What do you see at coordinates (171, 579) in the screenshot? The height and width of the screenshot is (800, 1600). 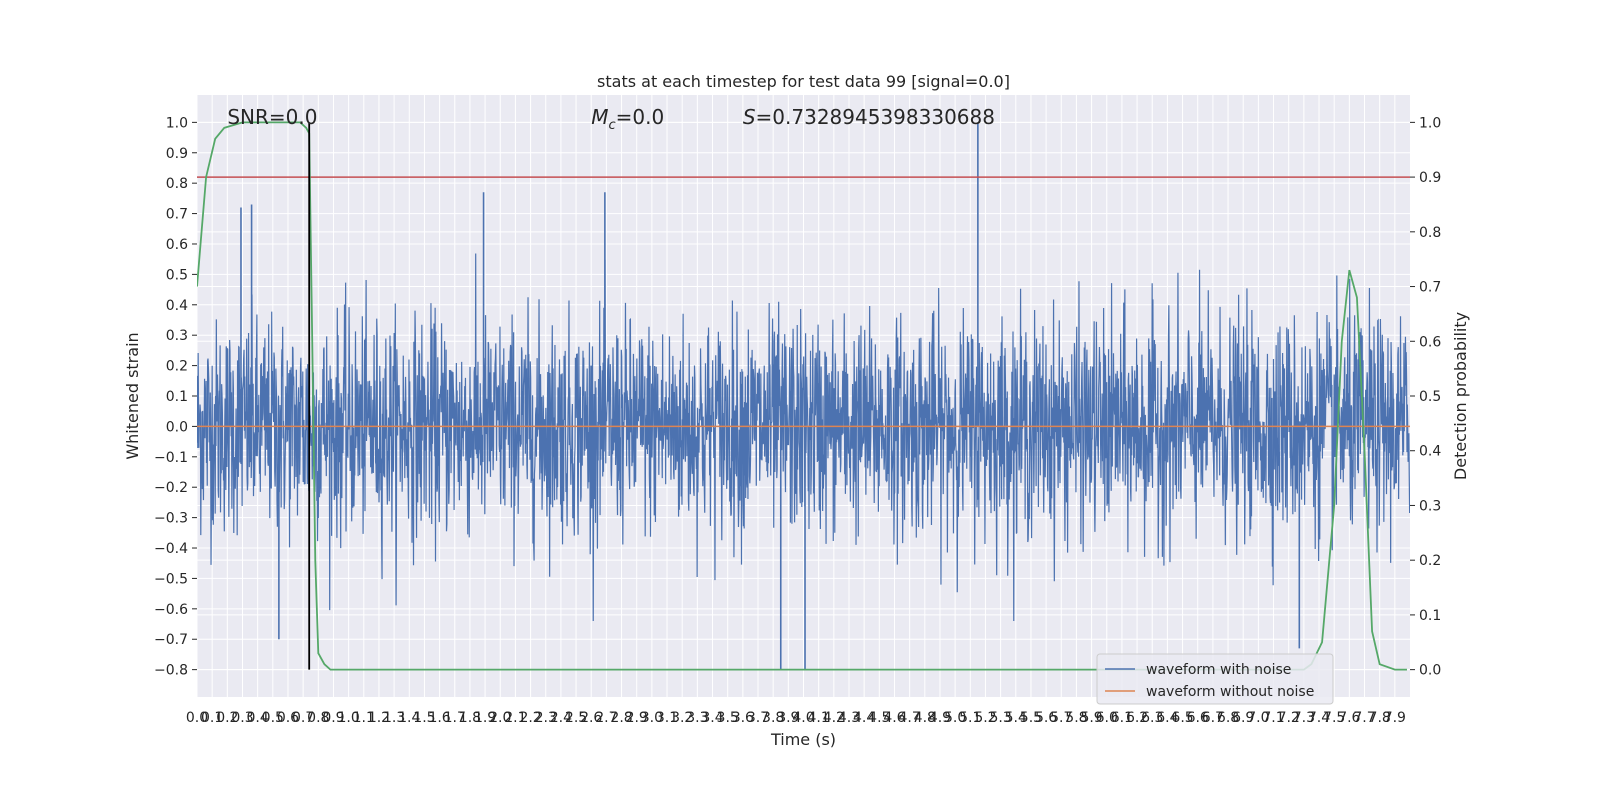 I see `y-tick-label: −0.5` at bounding box center [171, 579].